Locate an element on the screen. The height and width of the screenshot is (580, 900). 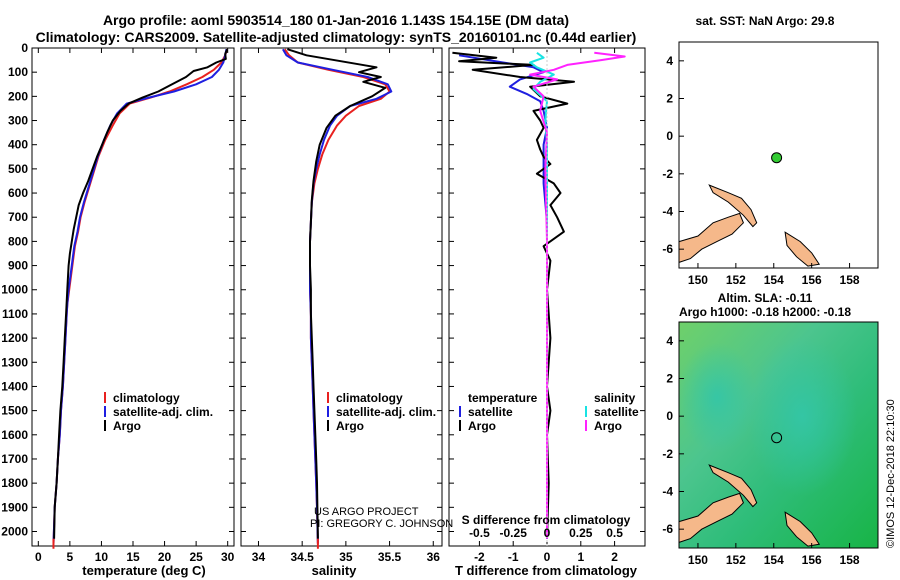
y-tick-label: 1900 is located at coordinates (14, 507).